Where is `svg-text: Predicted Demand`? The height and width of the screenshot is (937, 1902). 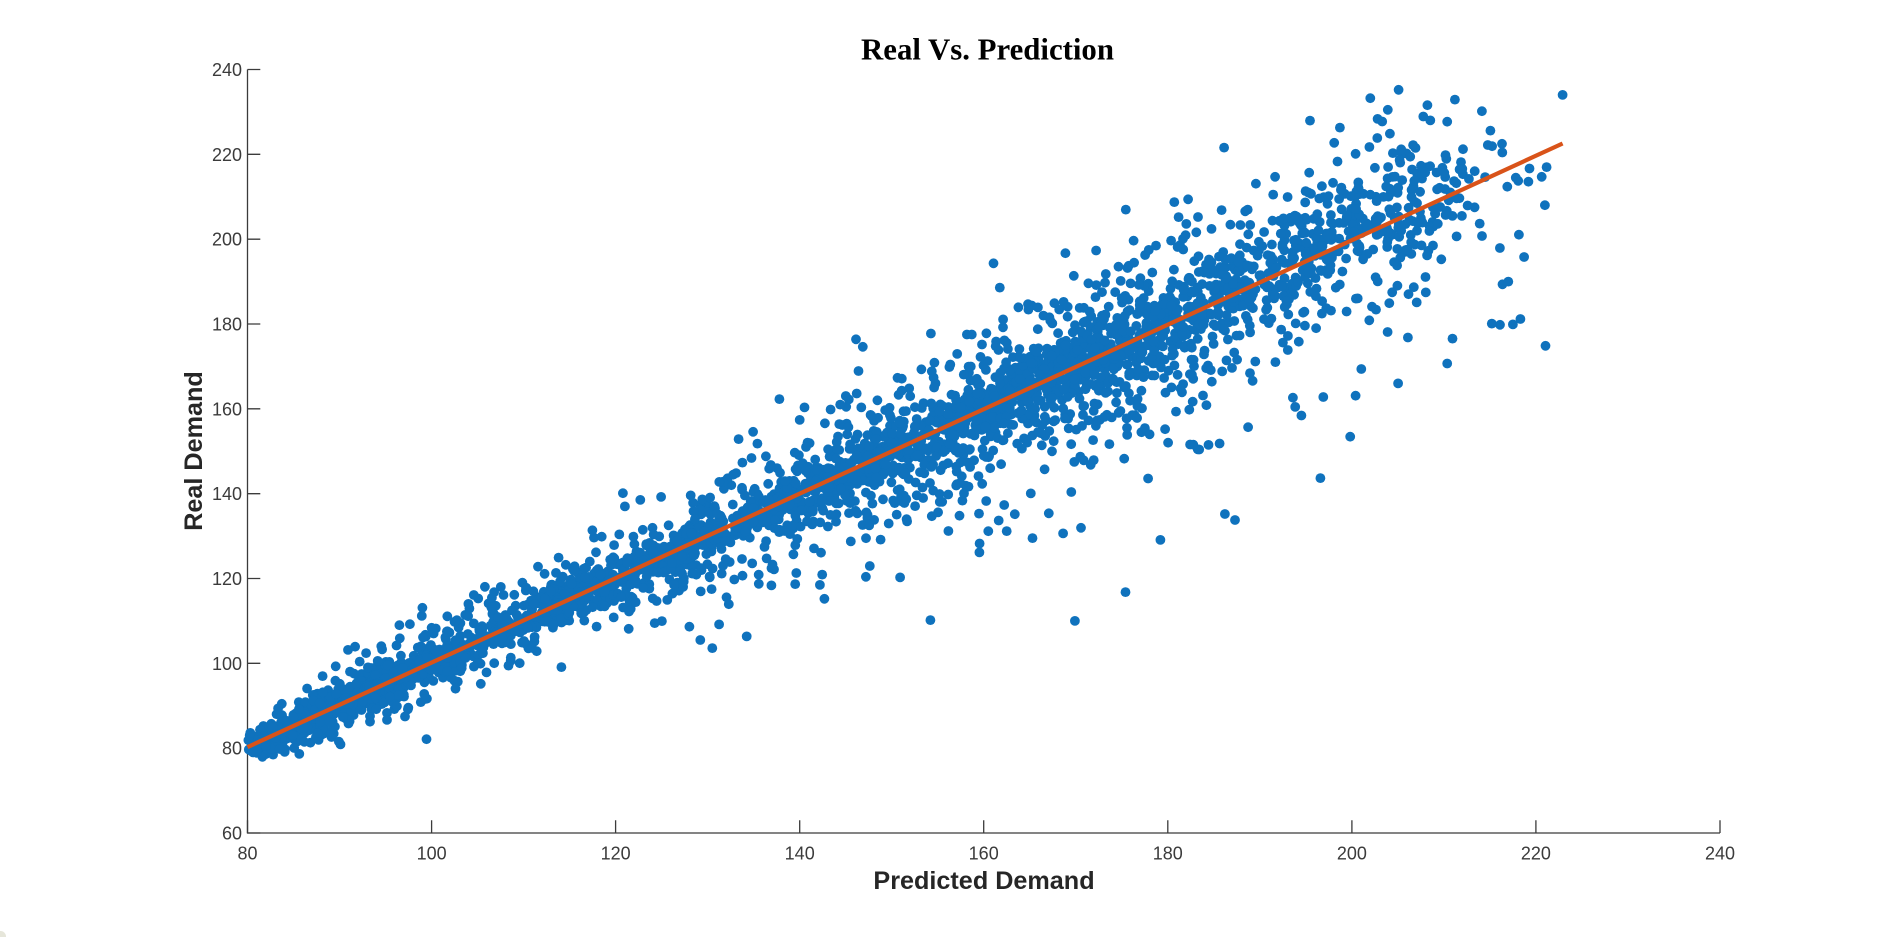 svg-text: Predicted Demand is located at coordinates (983, 881).